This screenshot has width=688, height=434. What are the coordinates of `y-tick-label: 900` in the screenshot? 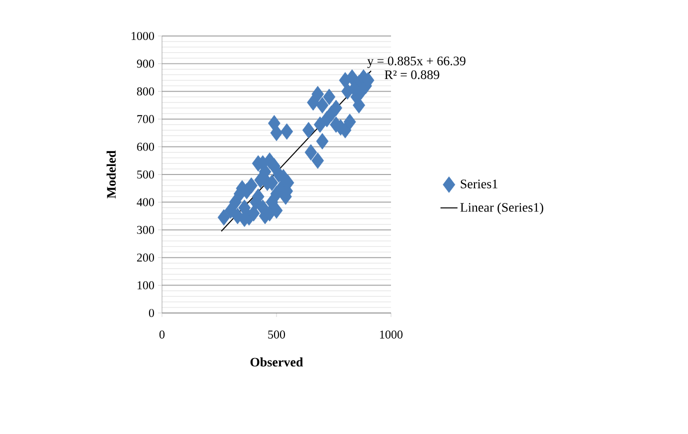 It's located at (145, 64).